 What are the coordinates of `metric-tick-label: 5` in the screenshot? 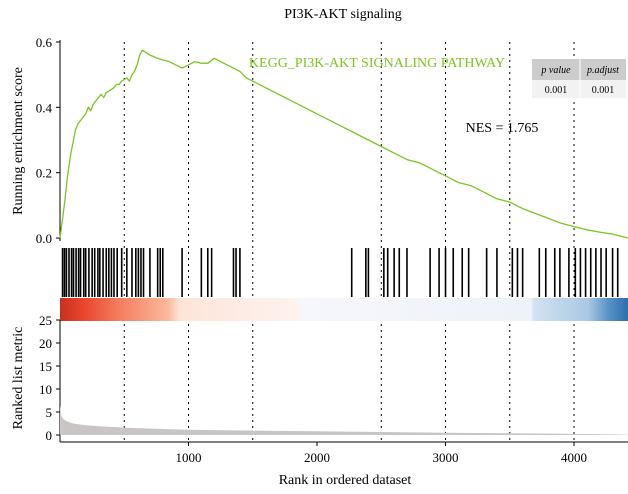 It's located at (49, 412).